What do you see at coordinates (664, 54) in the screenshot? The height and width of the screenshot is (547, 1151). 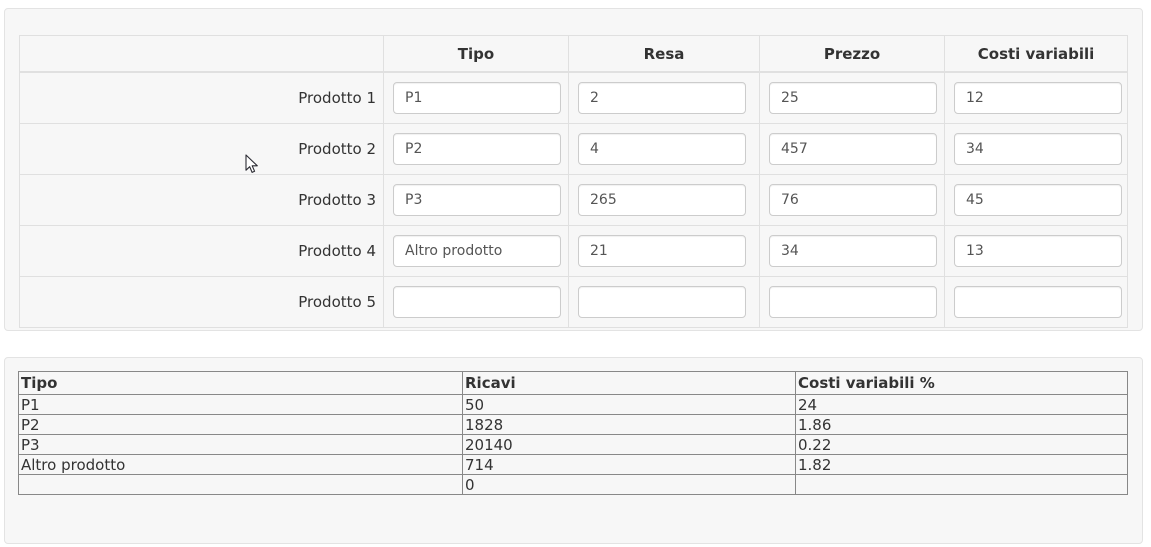 I see `column-header-resa: Resa` at bounding box center [664, 54].